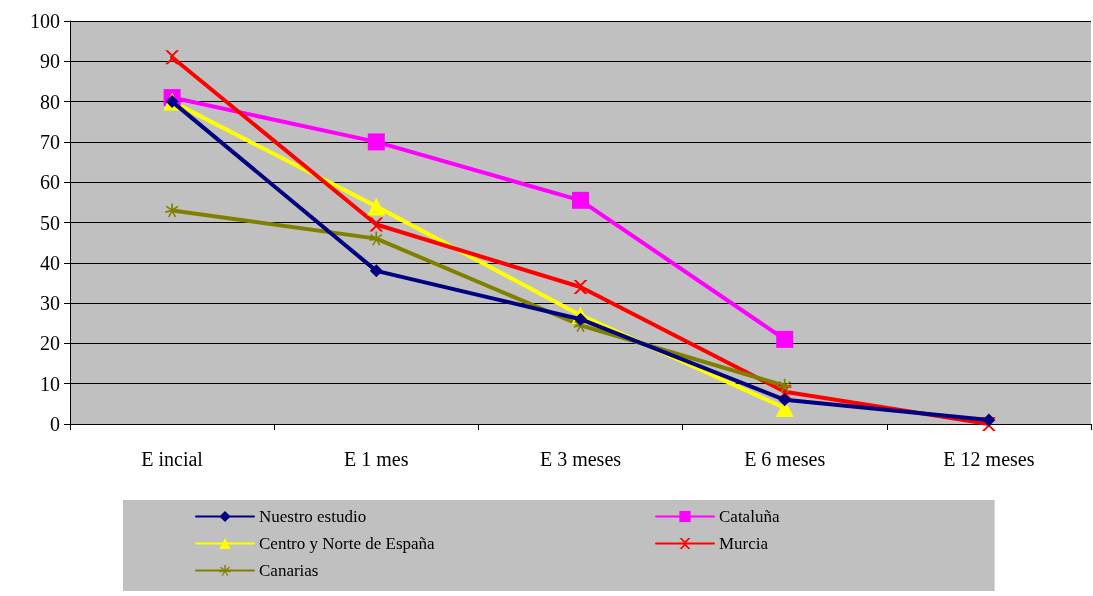 This screenshot has width=1093, height=596. I want to click on x-tick-label: E 1 mes, so click(376, 459).